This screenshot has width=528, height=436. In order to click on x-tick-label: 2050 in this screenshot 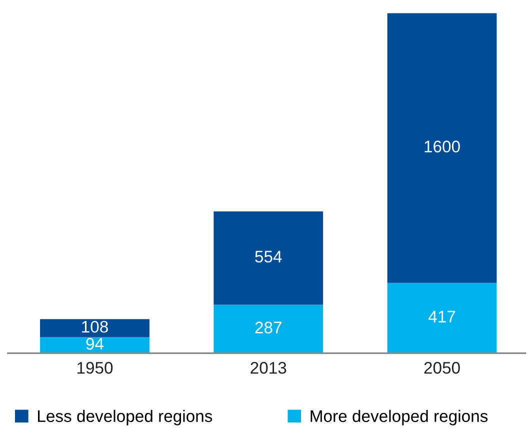, I will do `click(442, 368)`.